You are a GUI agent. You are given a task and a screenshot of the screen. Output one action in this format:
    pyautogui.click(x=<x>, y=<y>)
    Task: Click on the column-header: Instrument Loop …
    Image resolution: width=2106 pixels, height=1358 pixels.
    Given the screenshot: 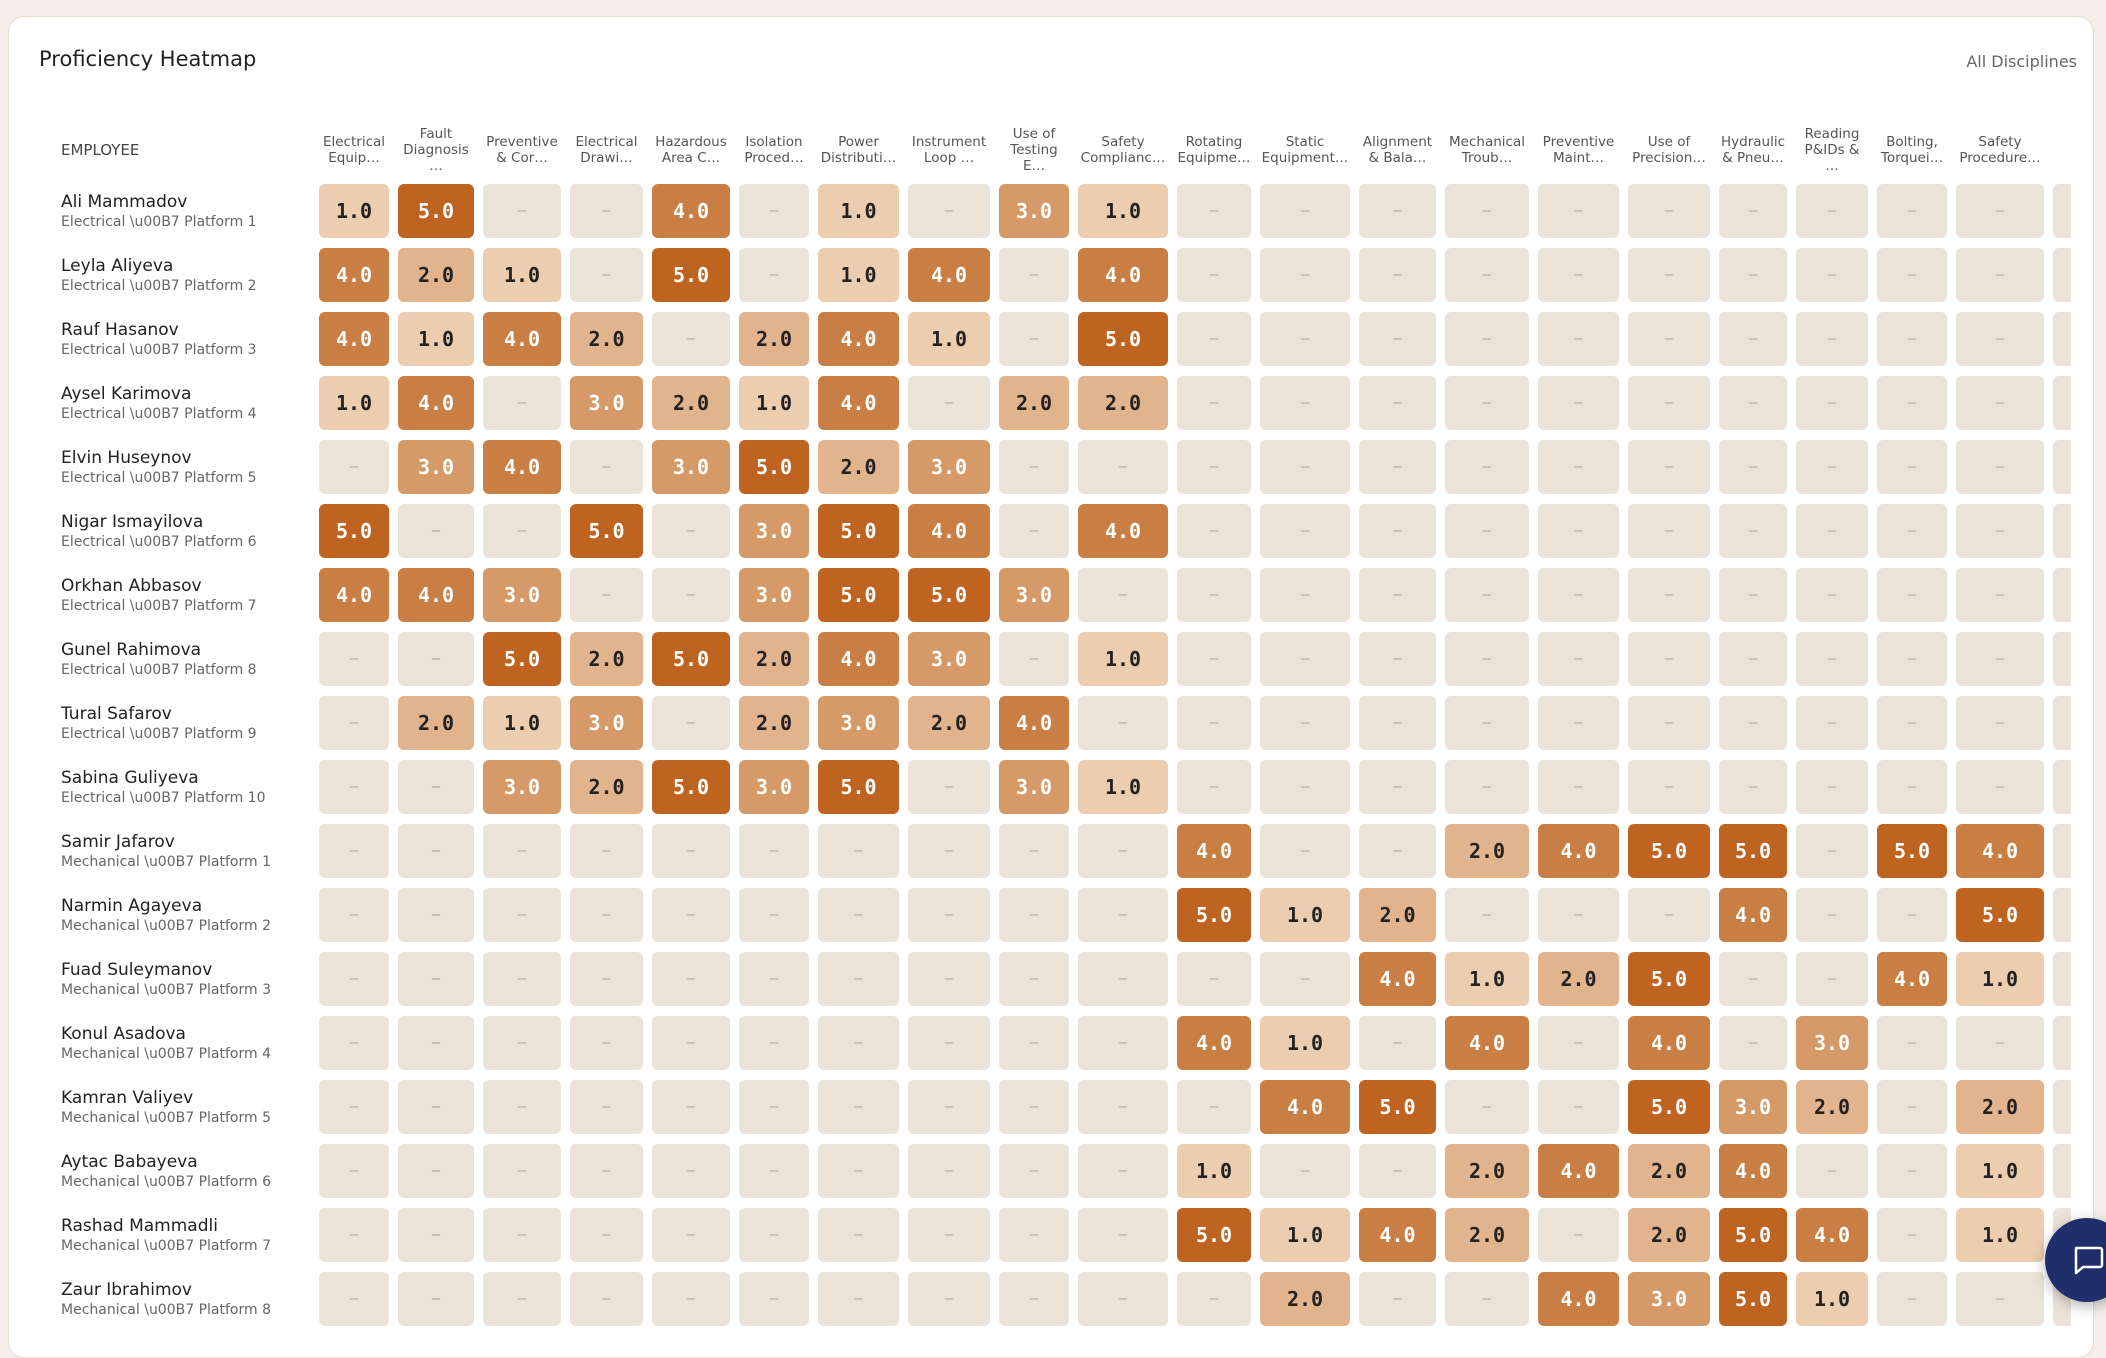 What is the action you would take?
    pyautogui.click(x=949, y=150)
    